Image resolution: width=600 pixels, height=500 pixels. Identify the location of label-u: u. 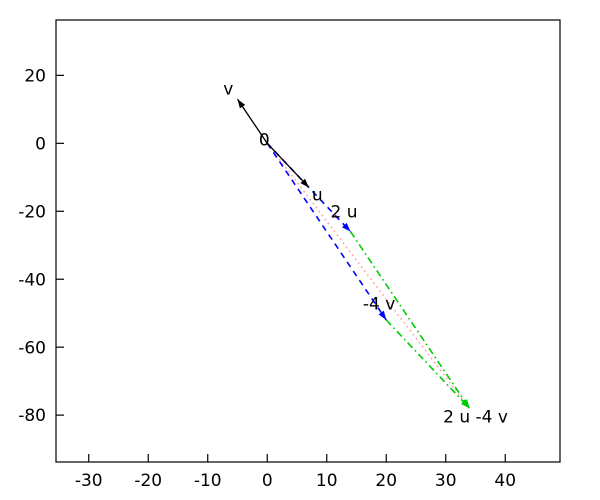
(317, 195).